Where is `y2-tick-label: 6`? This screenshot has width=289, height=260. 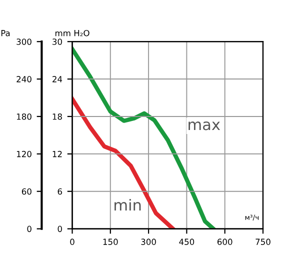 y2-tick-label: 6 is located at coordinates (60, 191).